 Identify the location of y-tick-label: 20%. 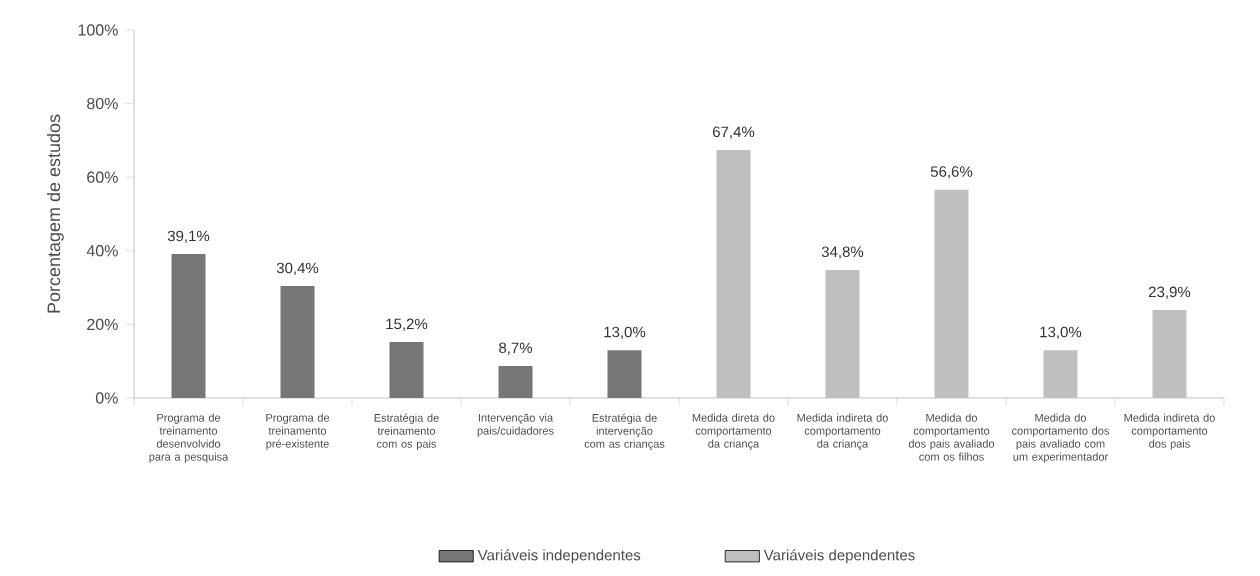
(102, 324).